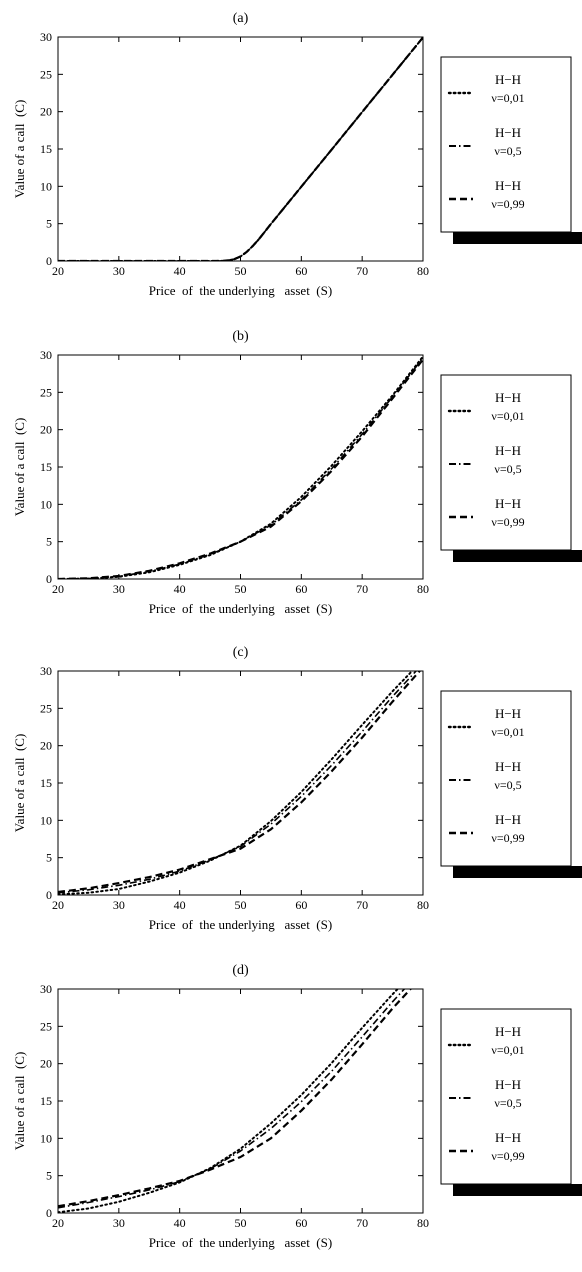  I want to click on panel-title: (c), so click(241, 652).